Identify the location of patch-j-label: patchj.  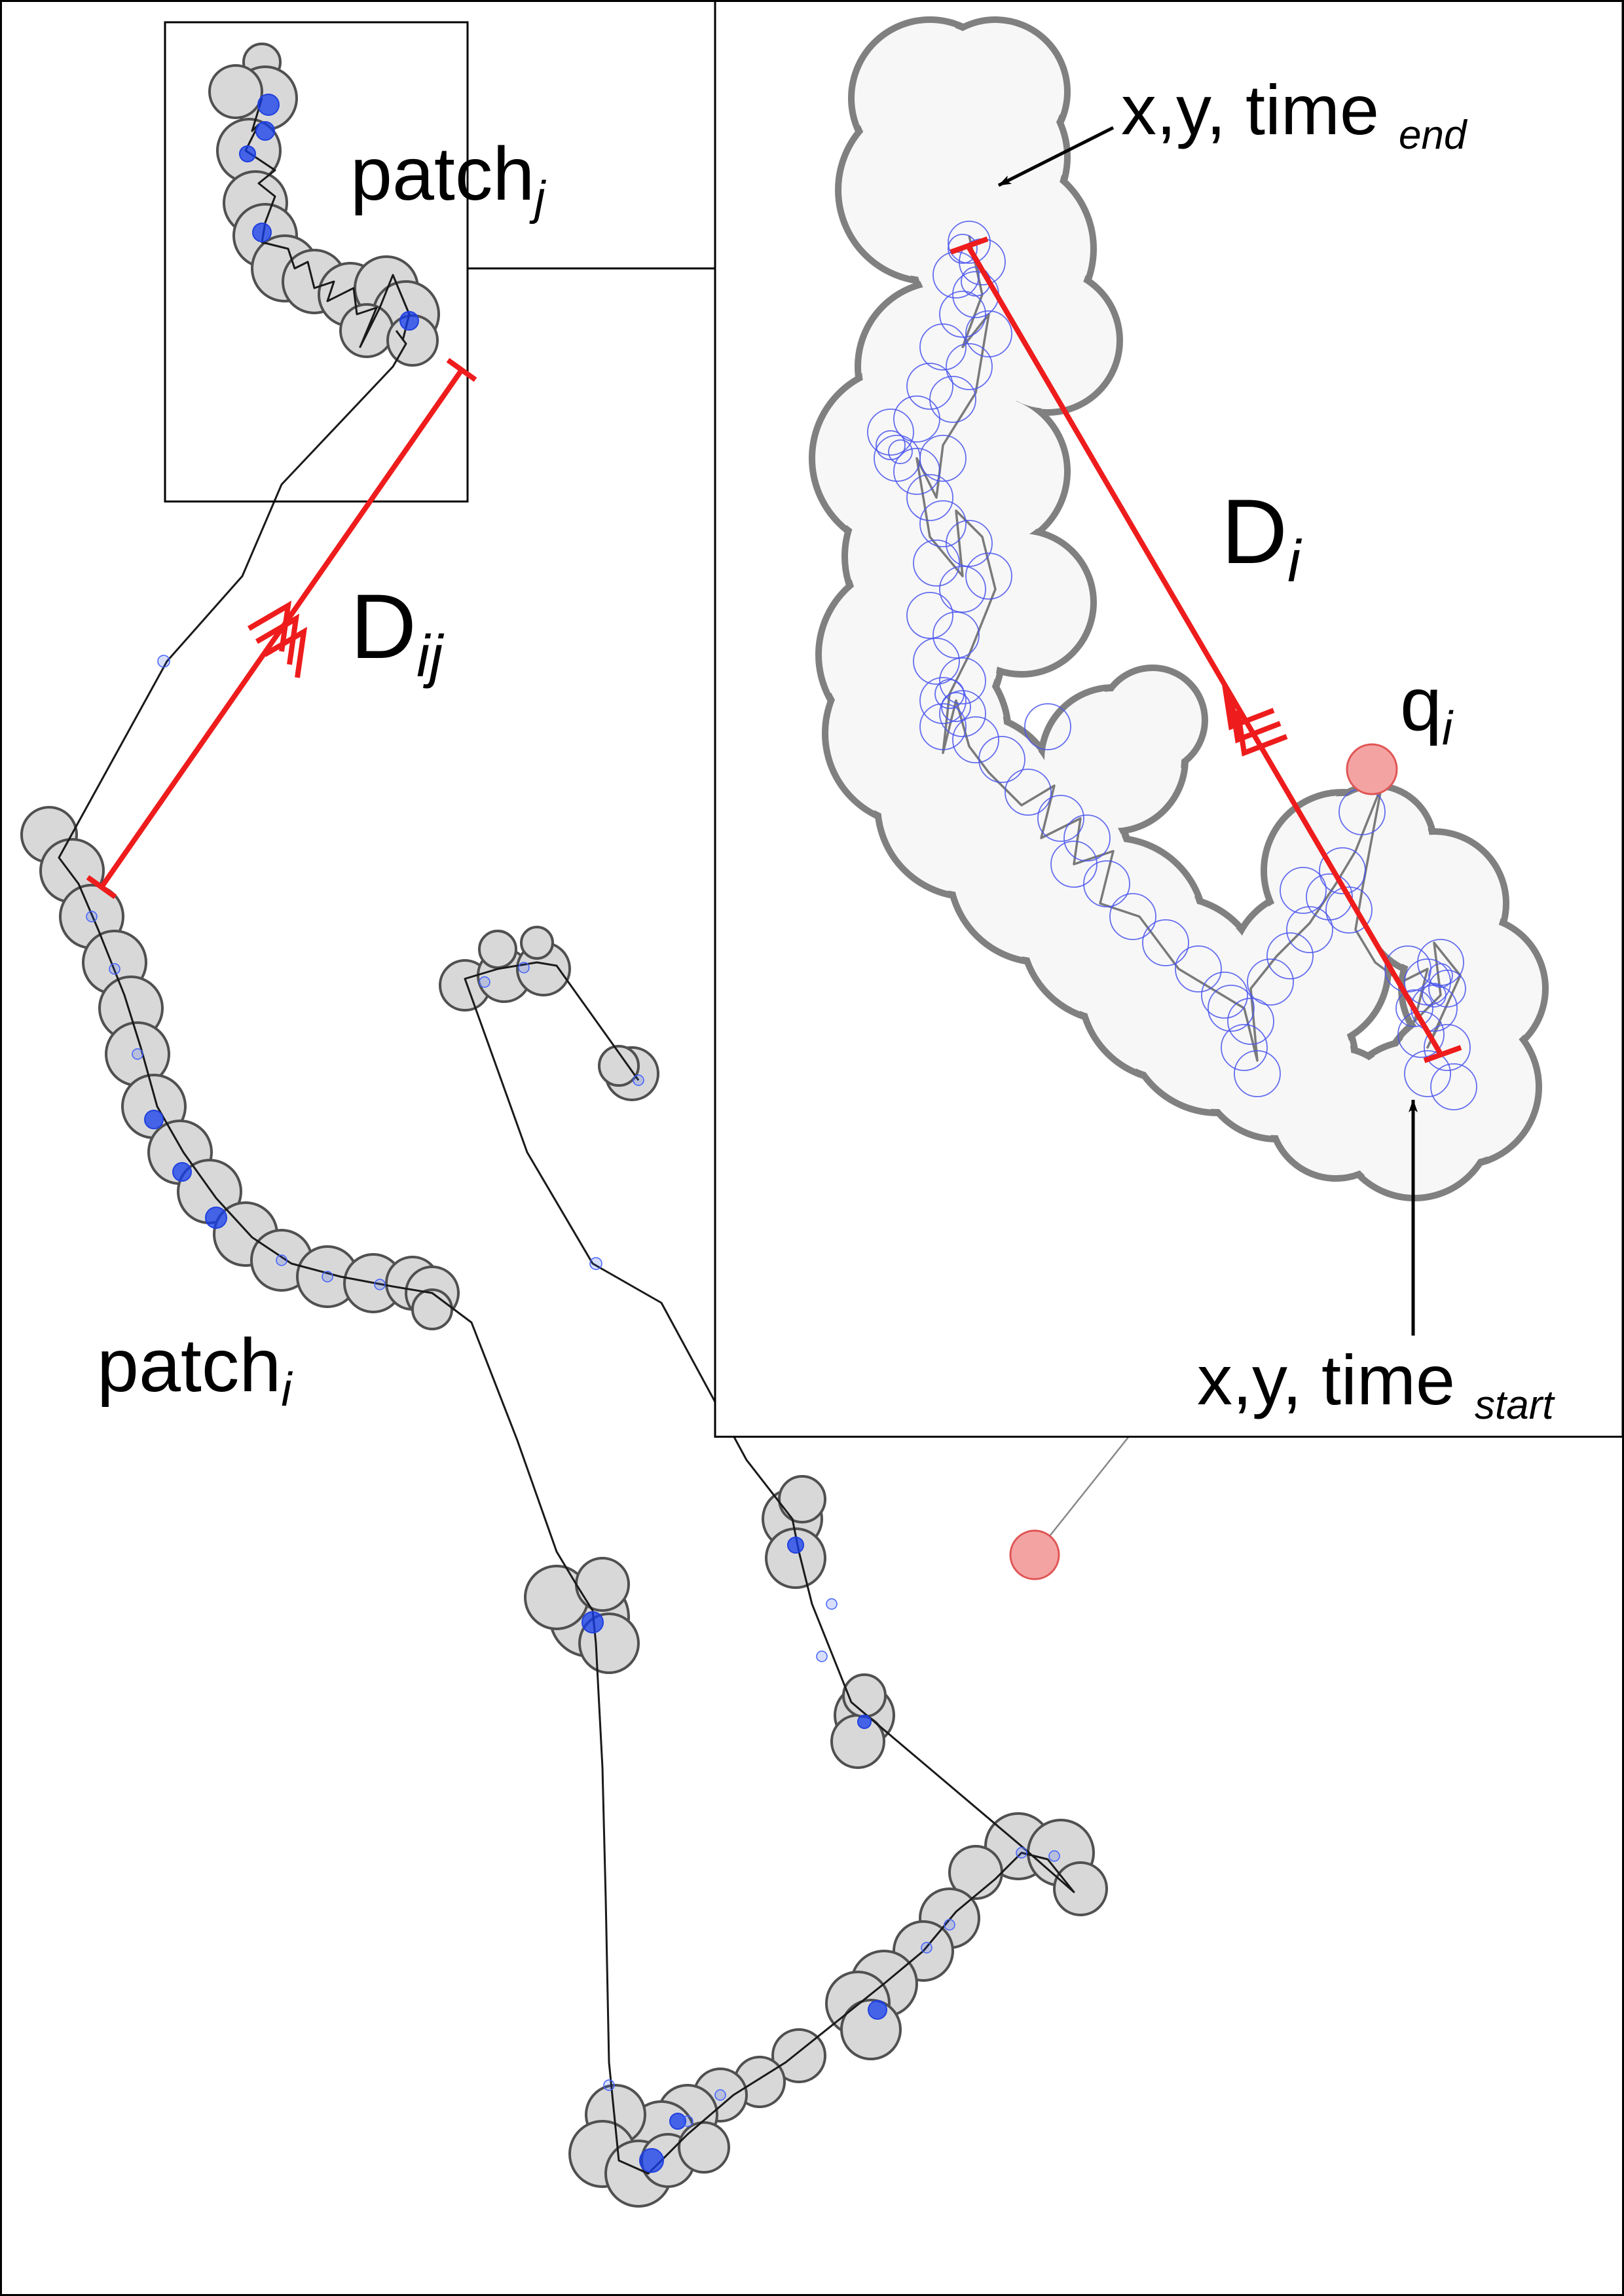
(448, 178).